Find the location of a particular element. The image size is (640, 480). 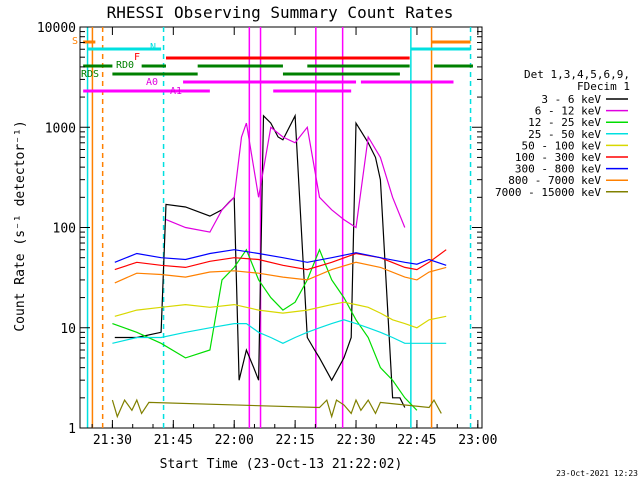

legend-header: FDecim 1 is located at coordinates (603, 86).